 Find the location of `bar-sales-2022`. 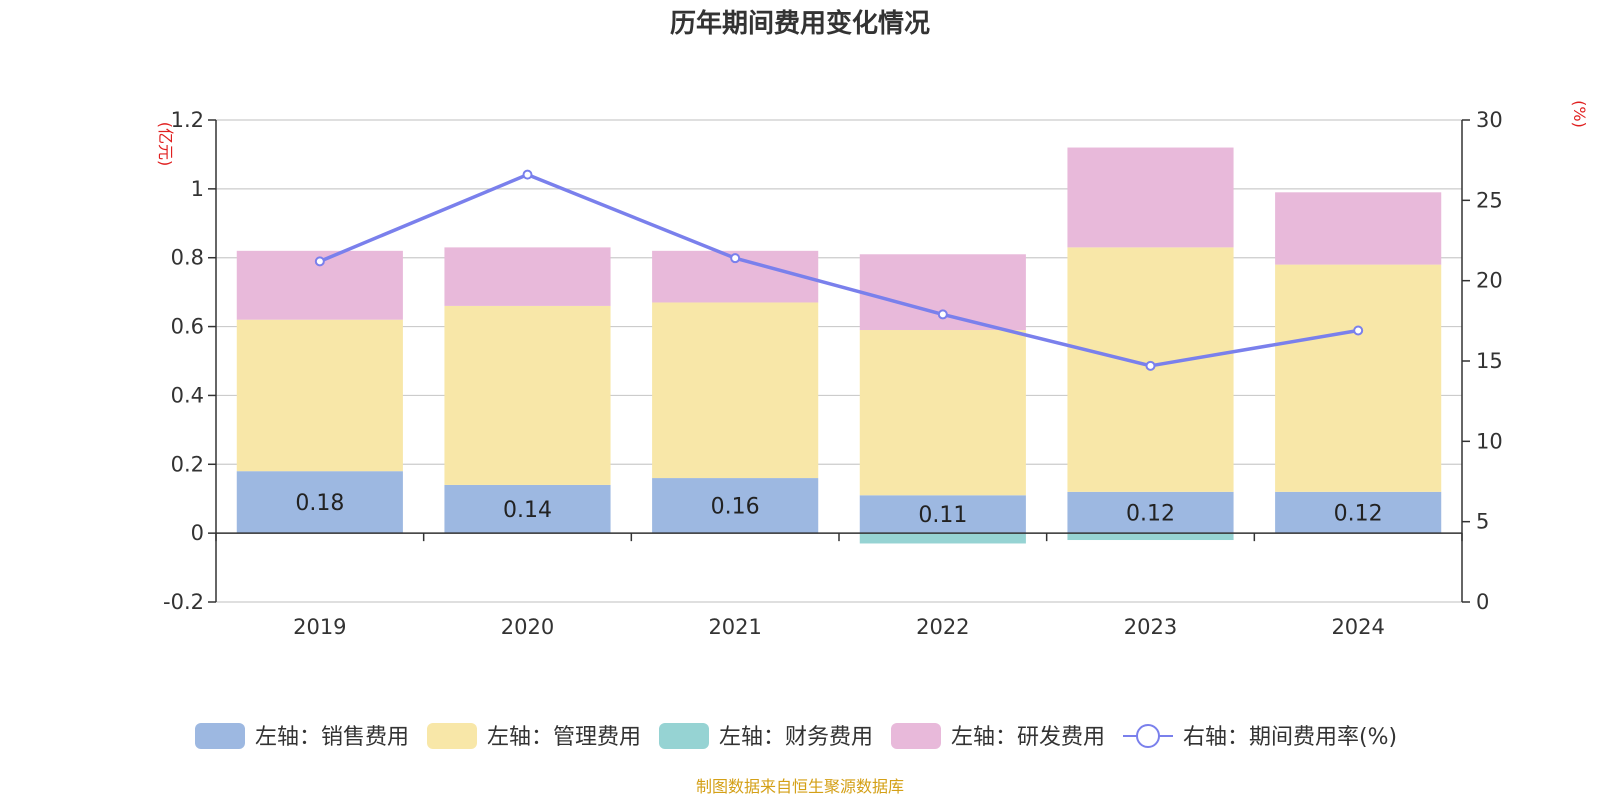

bar-sales-2022 is located at coordinates (942, 514).